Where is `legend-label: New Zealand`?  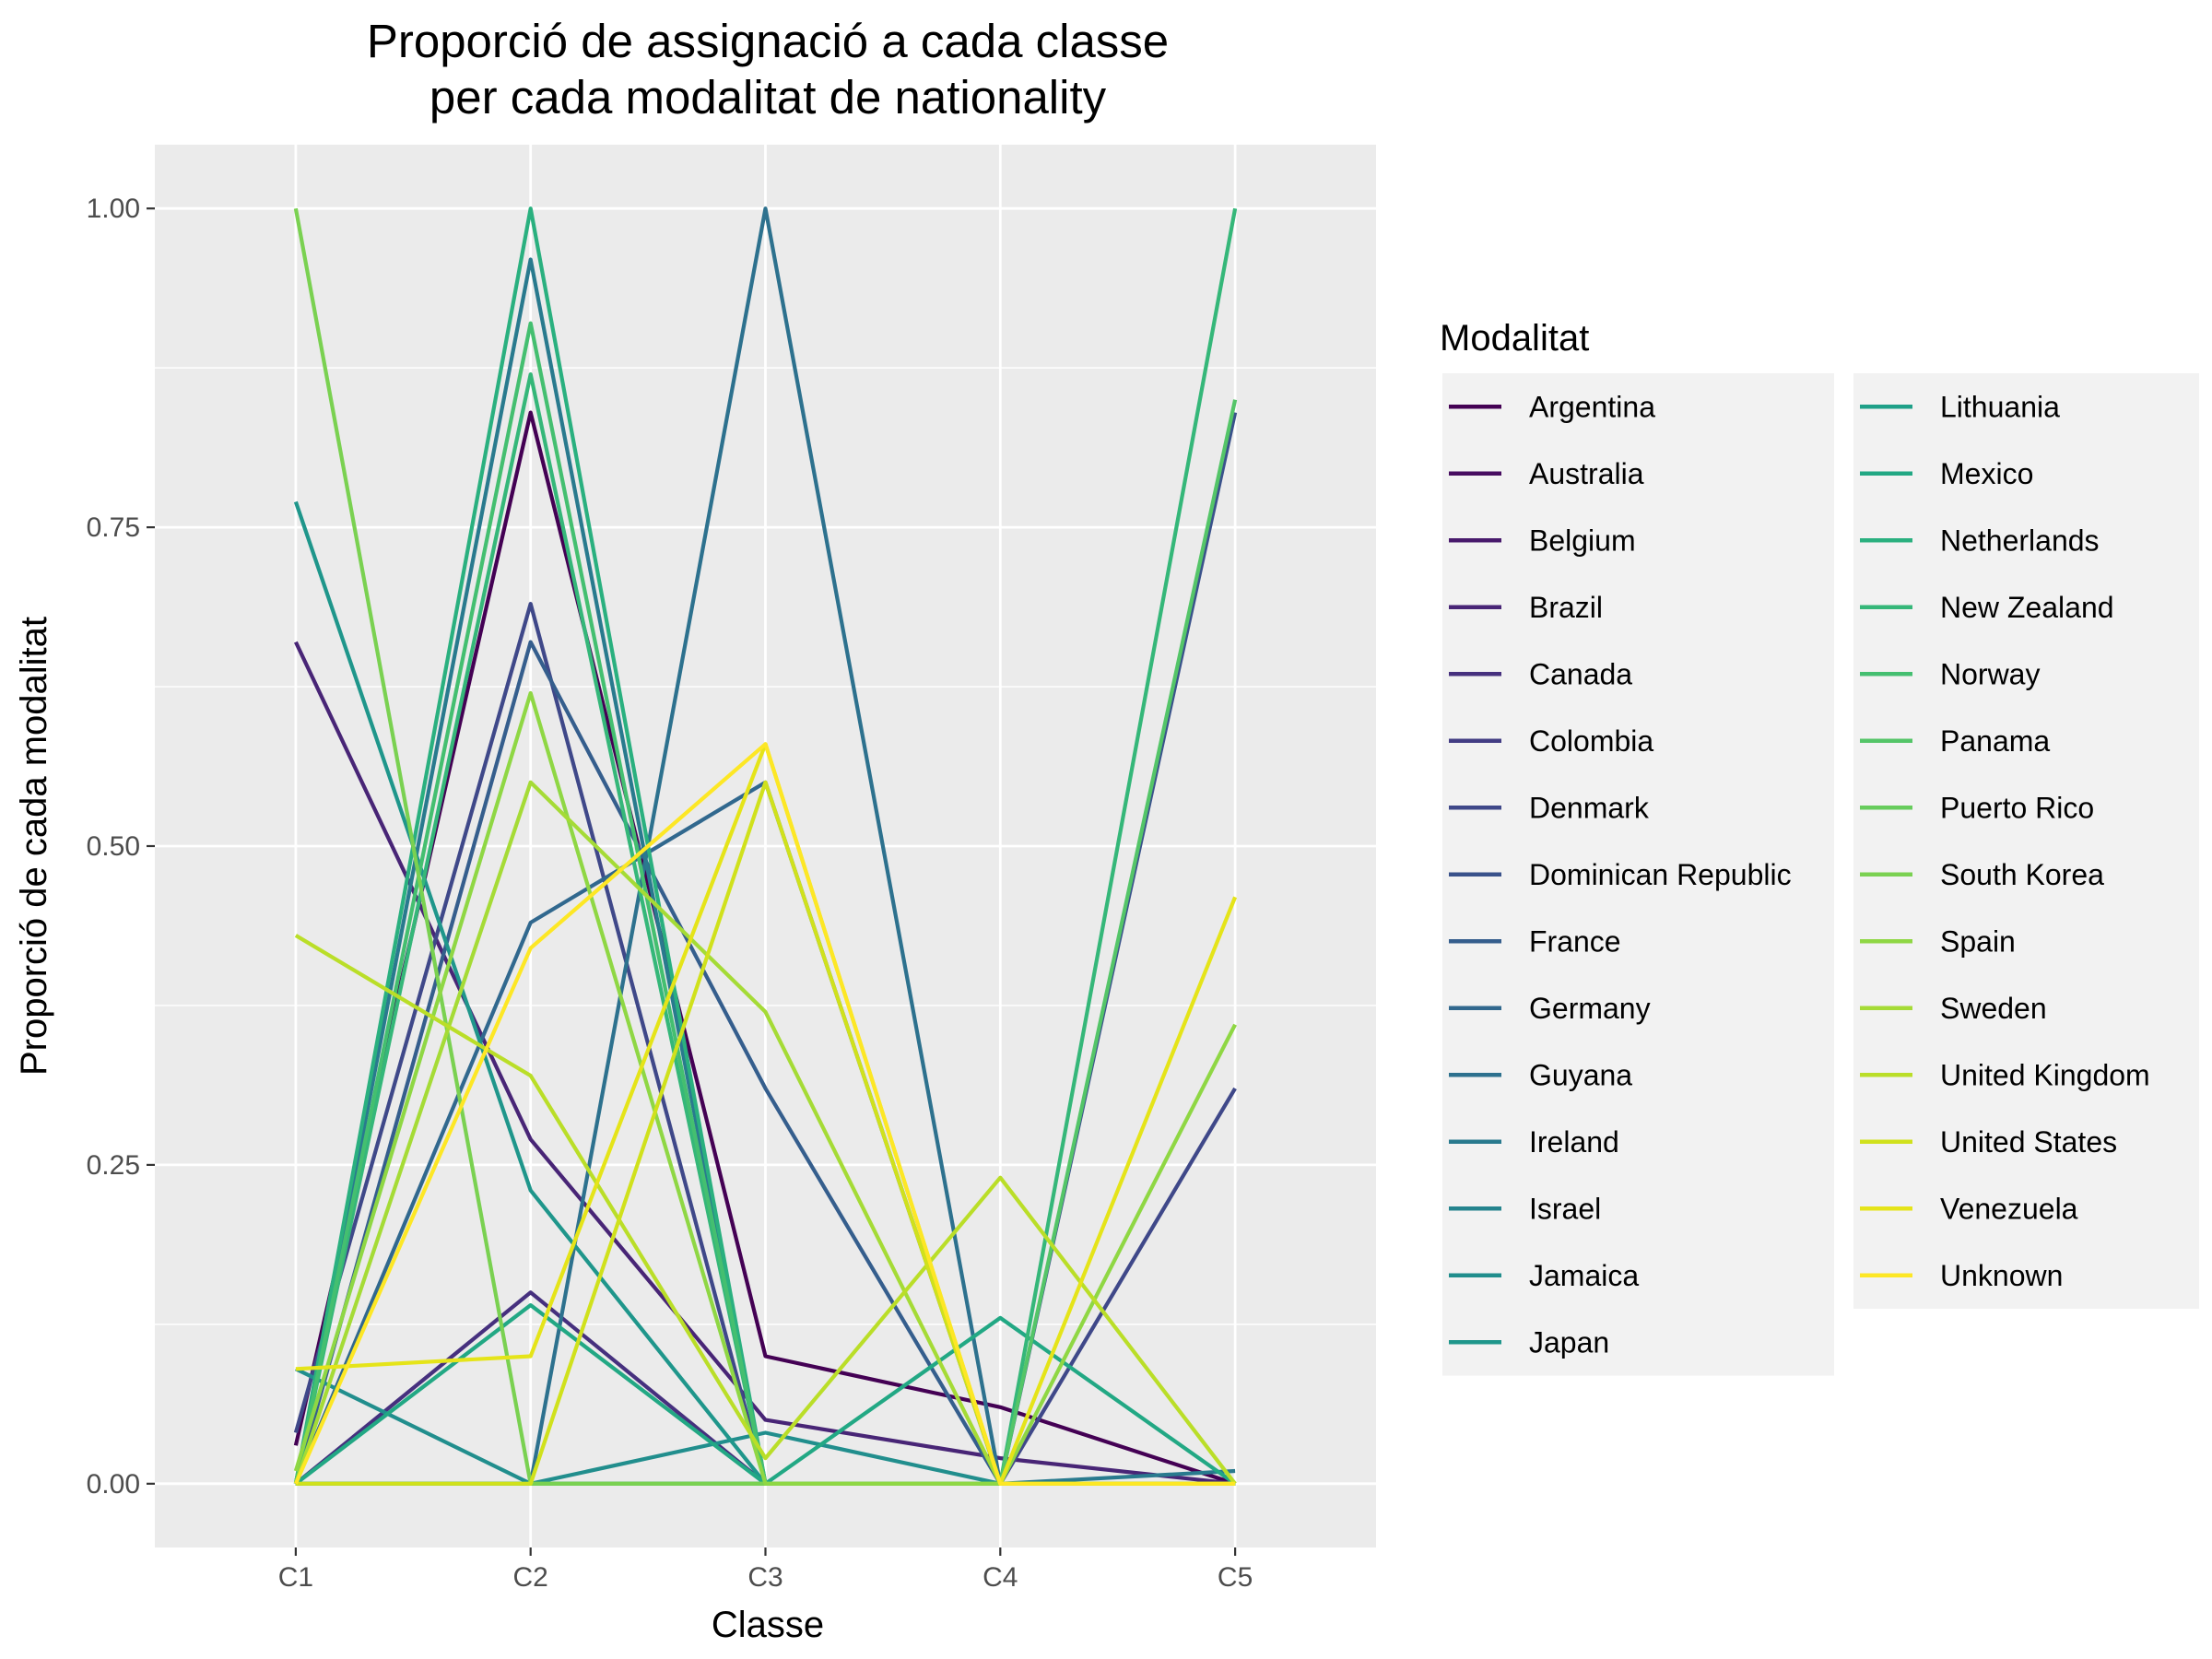
legend-label: New Zealand is located at coordinates (2027, 607).